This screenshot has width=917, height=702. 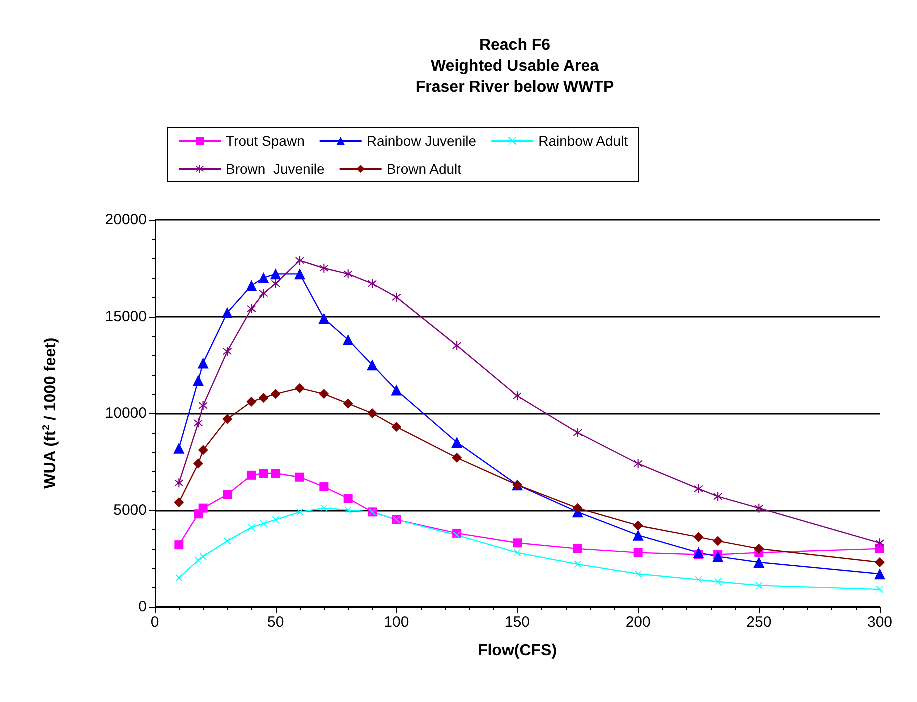 What do you see at coordinates (517, 622) in the screenshot?
I see `x-tick-label: 150` at bounding box center [517, 622].